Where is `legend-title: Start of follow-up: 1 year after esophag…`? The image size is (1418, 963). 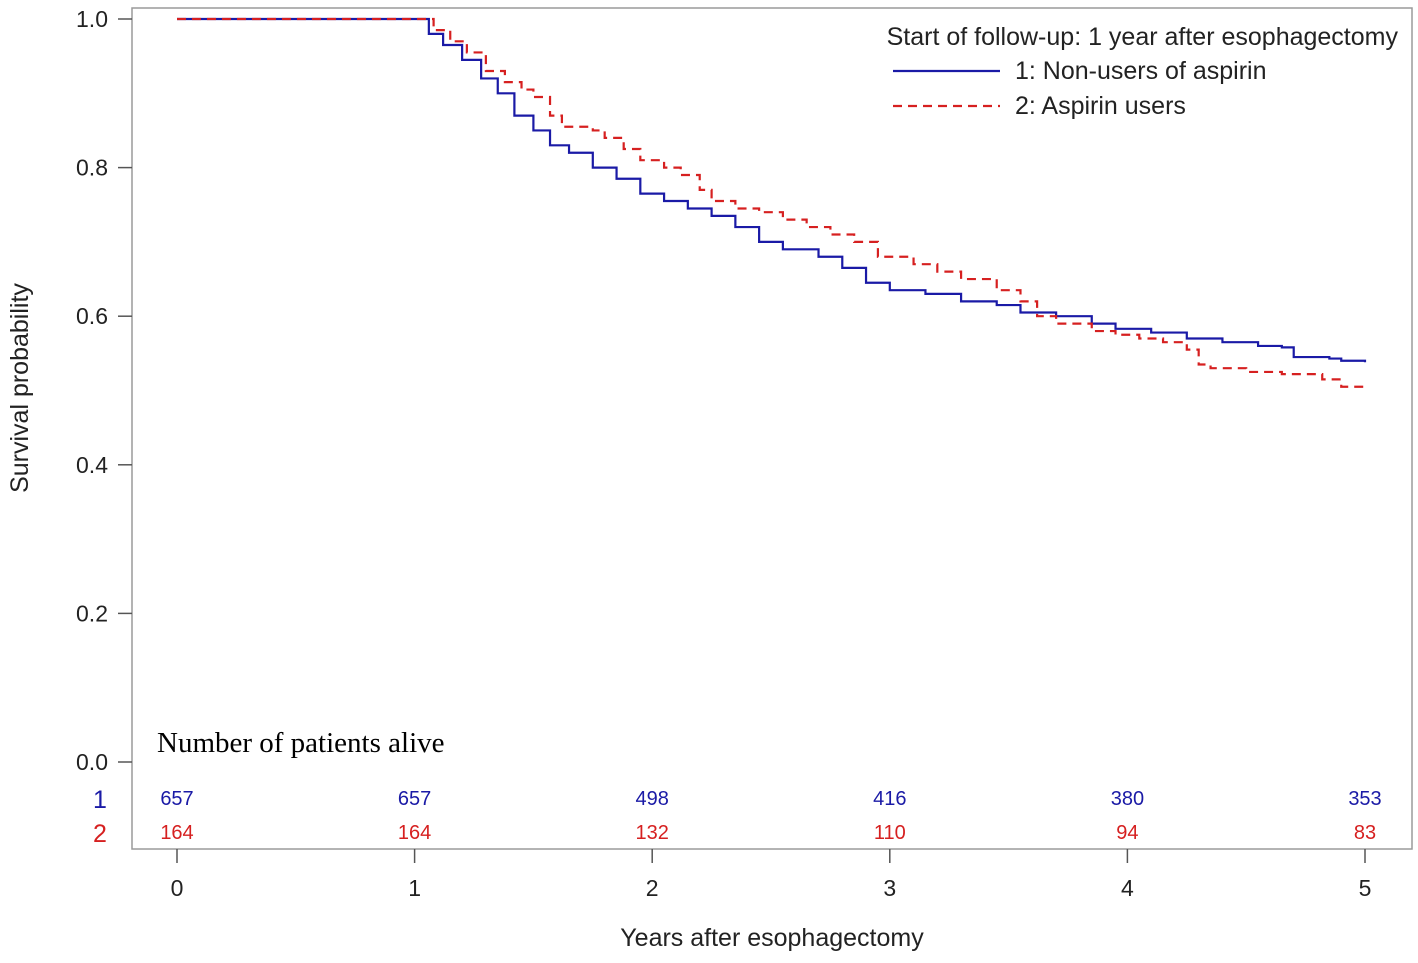
legend-title: Start of follow-up: 1 year after esophag… is located at coordinates (1143, 37).